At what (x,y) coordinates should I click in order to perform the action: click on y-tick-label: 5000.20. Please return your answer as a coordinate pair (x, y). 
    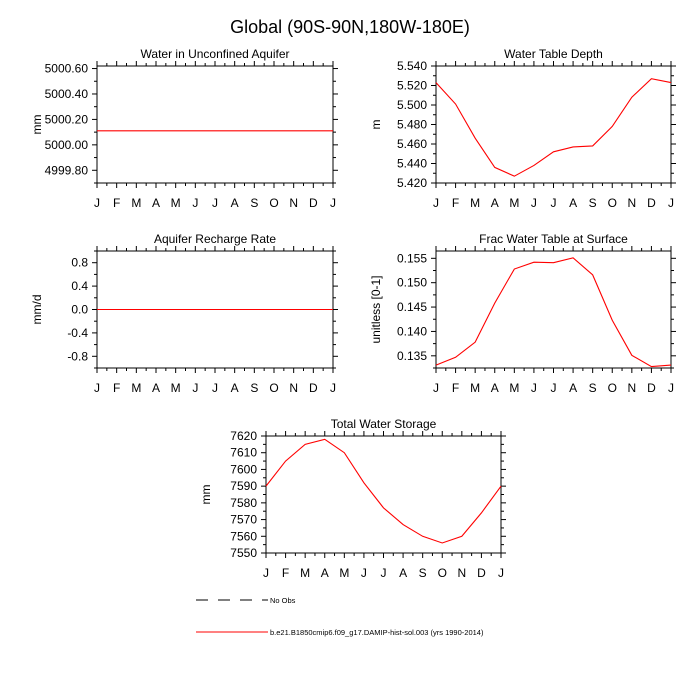
    Looking at the image, I should click on (67, 119).